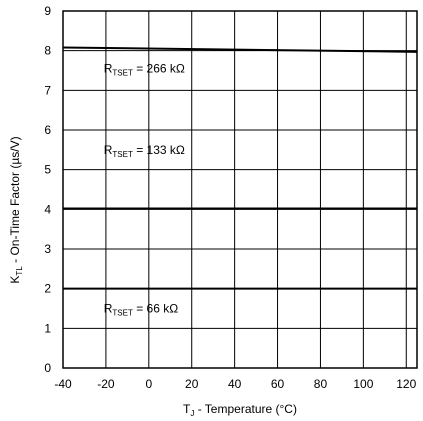 This screenshot has width=423, height=421. Describe the element at coordinates (278, 384) in the screenshot. I see `x-tick-label: 60` at that location.